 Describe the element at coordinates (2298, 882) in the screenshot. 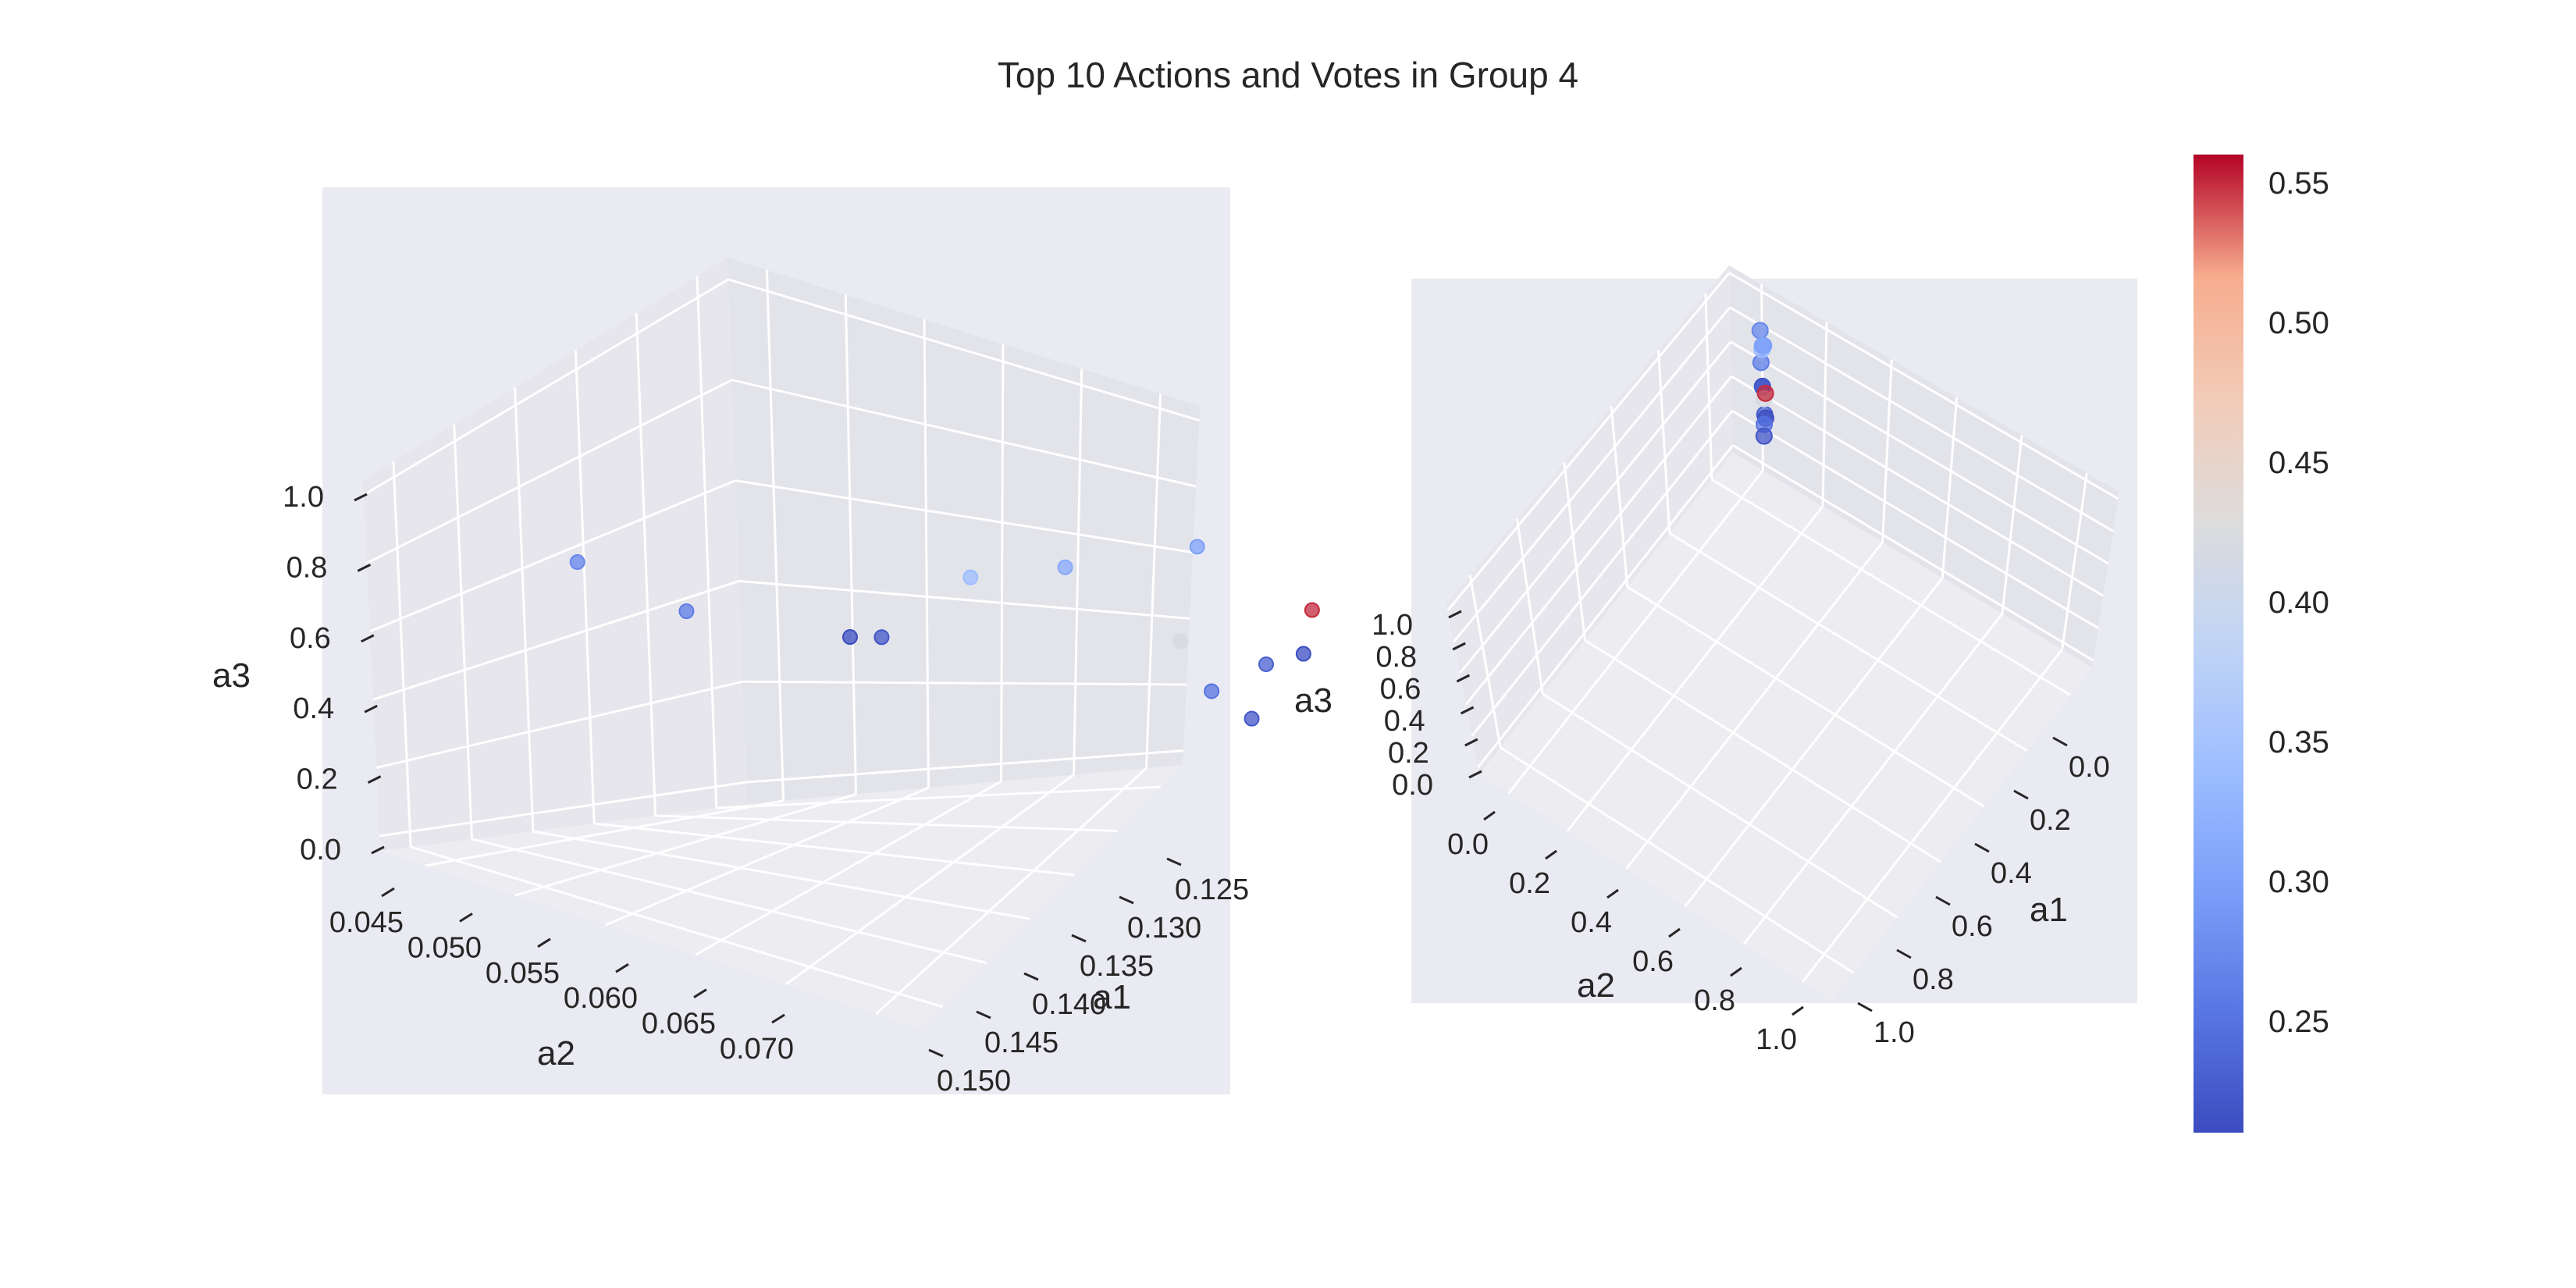

I see `colorbar-tick-label: 0.30` at that location.